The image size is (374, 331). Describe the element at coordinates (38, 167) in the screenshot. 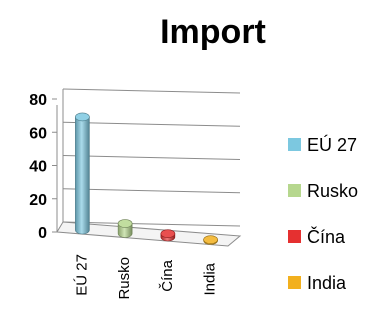

I see `y-tick-label: 40` at that location.